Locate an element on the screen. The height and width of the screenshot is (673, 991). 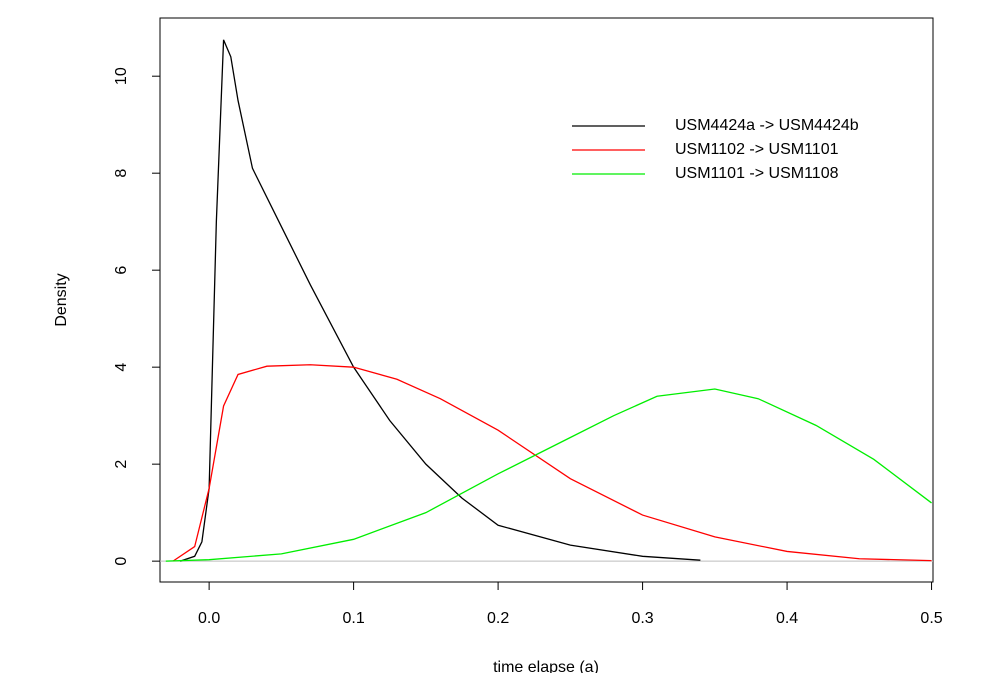
x-tick-label: 0.1 is located at coordinates (353, 618).